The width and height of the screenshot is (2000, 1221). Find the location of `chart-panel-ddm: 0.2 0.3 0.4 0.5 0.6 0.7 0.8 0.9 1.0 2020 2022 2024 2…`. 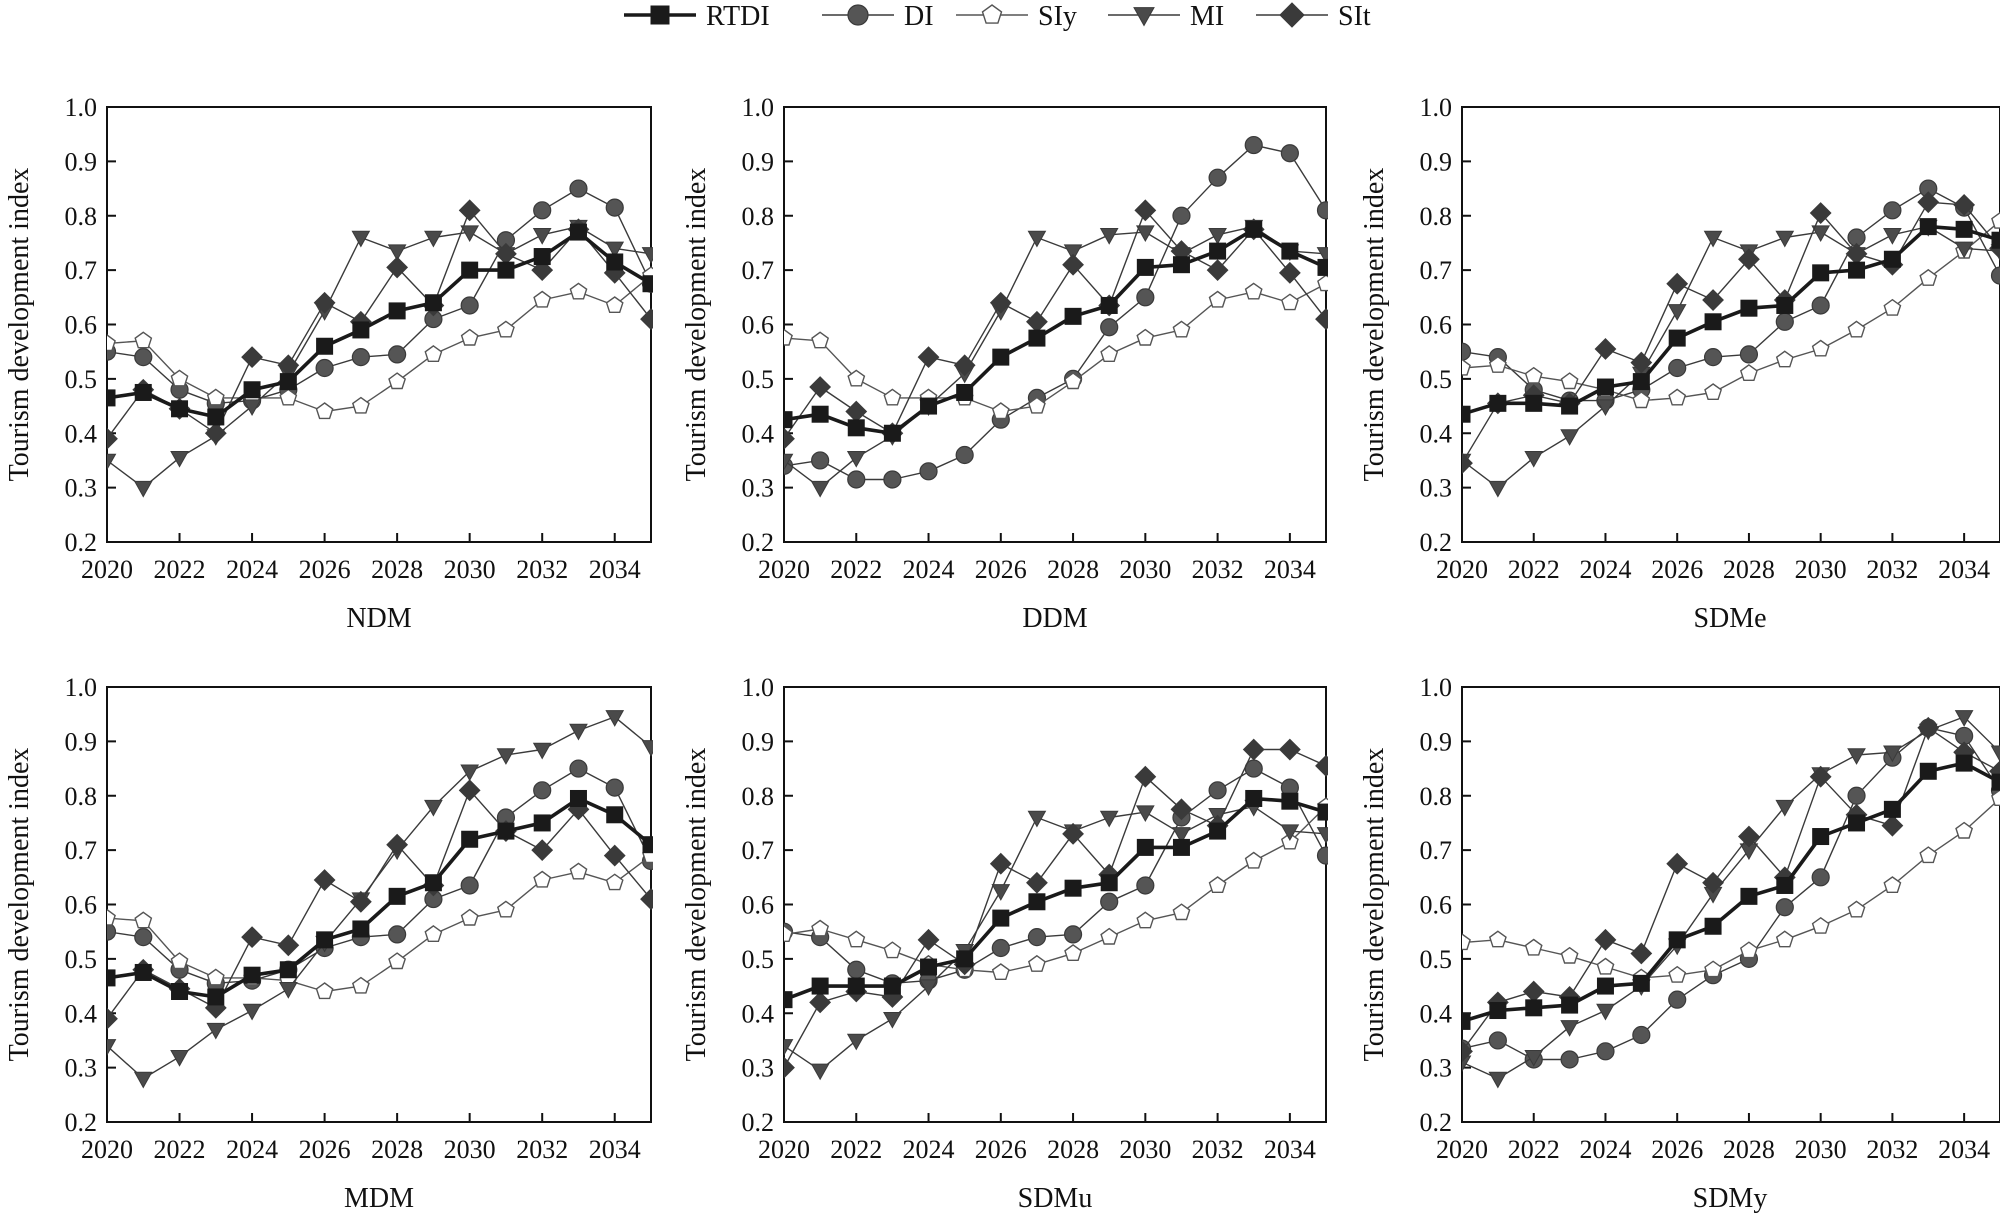

chart-panel-ddm: 0.2 0.3 0.4 0.5 0.6 0.7 0.8 0.9 1.0 2020 2022 2024 2… is located at coordinates (1004, 363).